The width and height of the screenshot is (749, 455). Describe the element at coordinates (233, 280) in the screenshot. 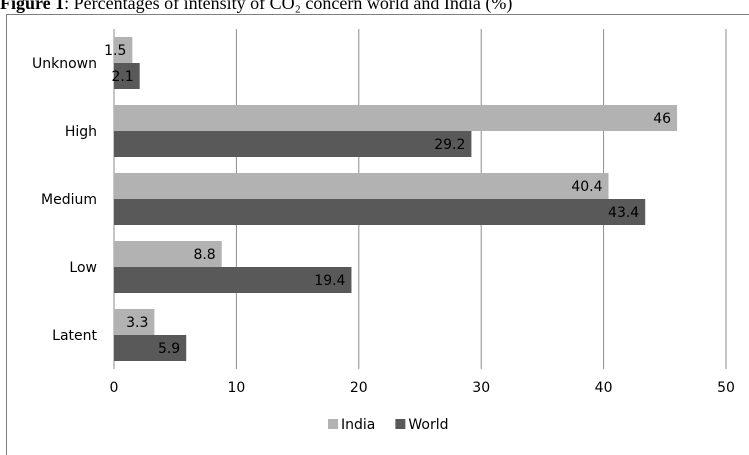

I see `bar-world-low` at that location.